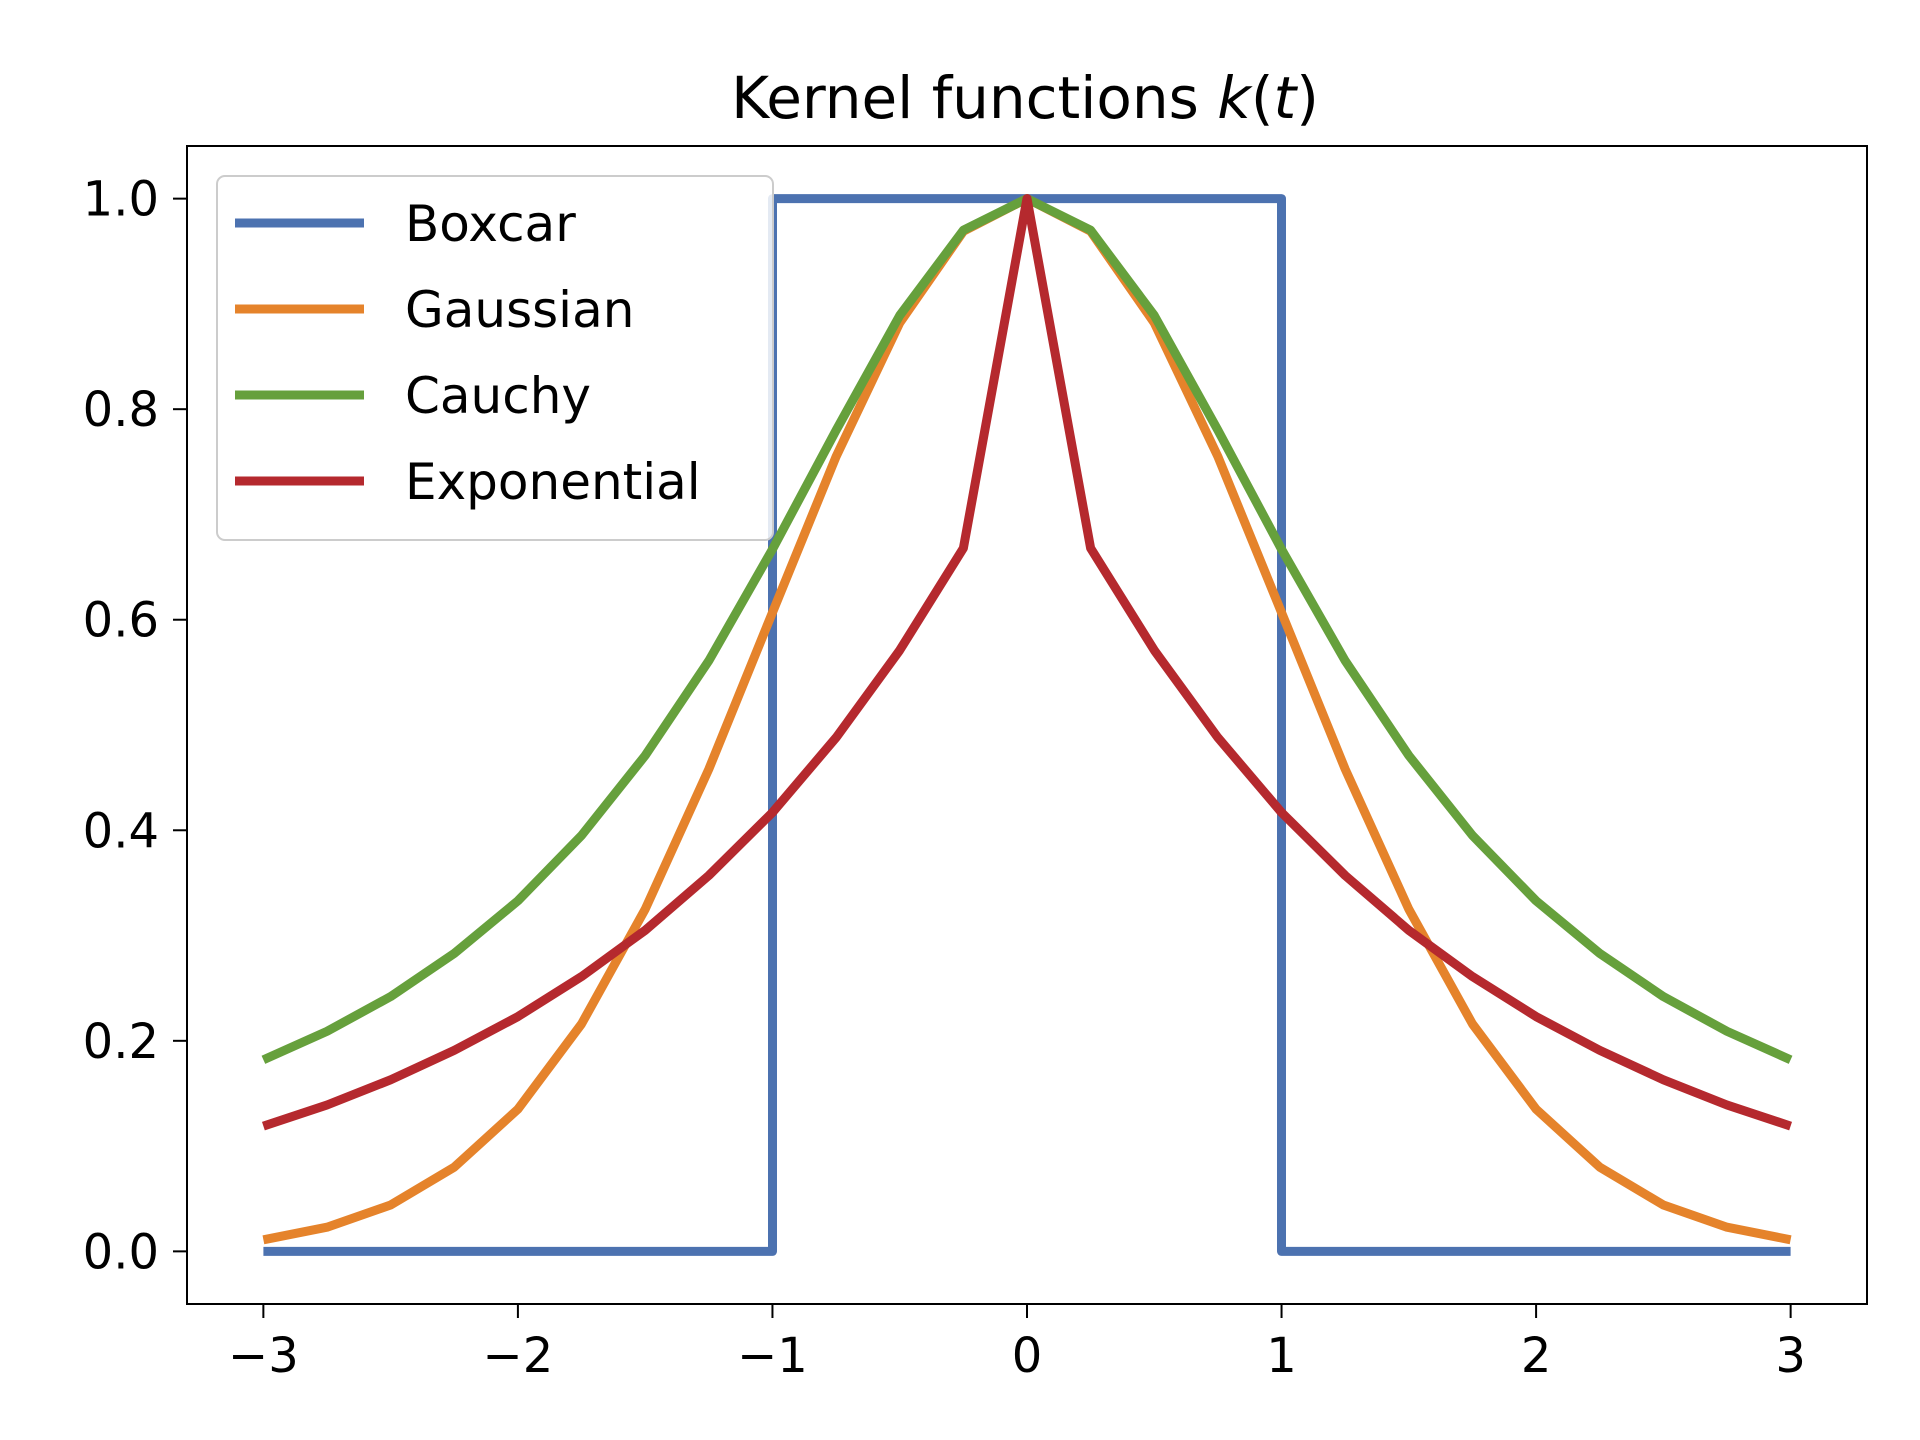 The width and height of the screenshot is (1920, 1440). Describe the element at coordinates (1536, 1356) in the screenshot. I see `x-tick-label: 2` at that location.